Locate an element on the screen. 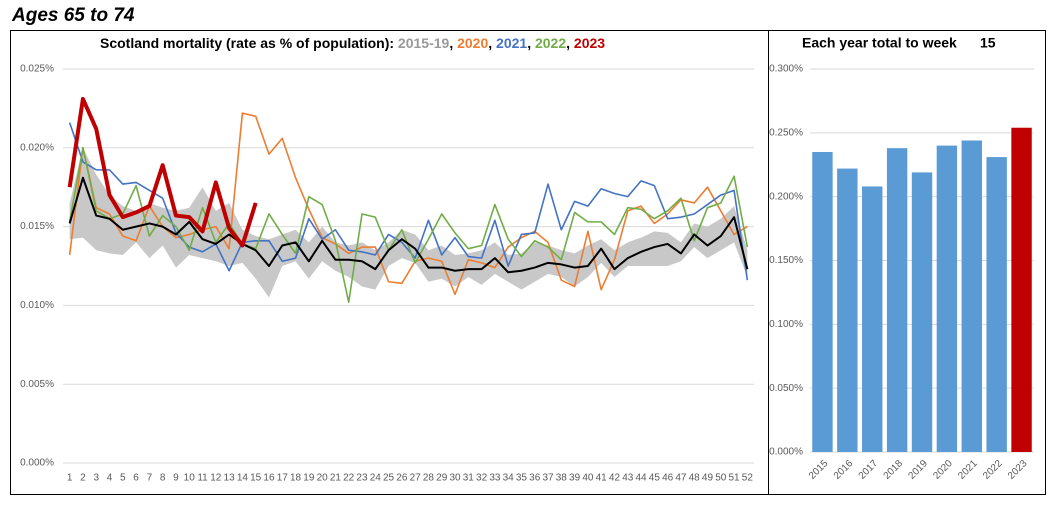 The height and width of the screenshot is (505, 1054). x-tick-label: 39 is located at coordinates (575, 478).